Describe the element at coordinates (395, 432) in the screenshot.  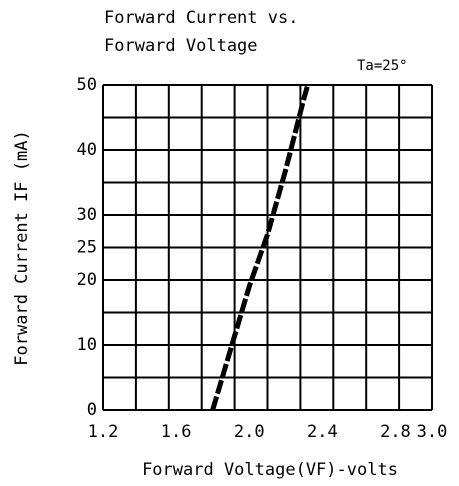
I see `x-tick-label: 2.8` at that location.